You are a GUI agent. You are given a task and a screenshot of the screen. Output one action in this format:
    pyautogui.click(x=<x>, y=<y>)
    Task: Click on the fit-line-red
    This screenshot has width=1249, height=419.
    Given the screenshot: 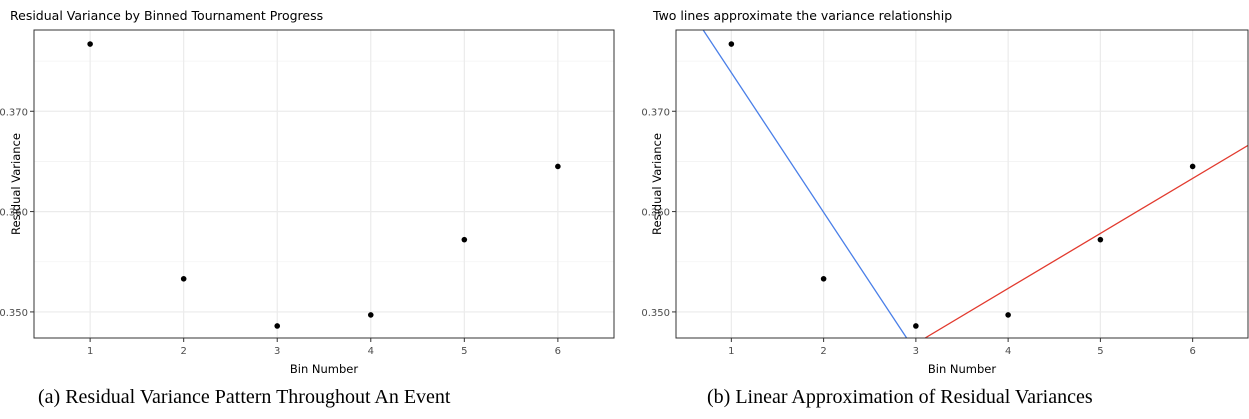 What is the action you would take?
    pyautogui.click(x=1086, y=241)
    